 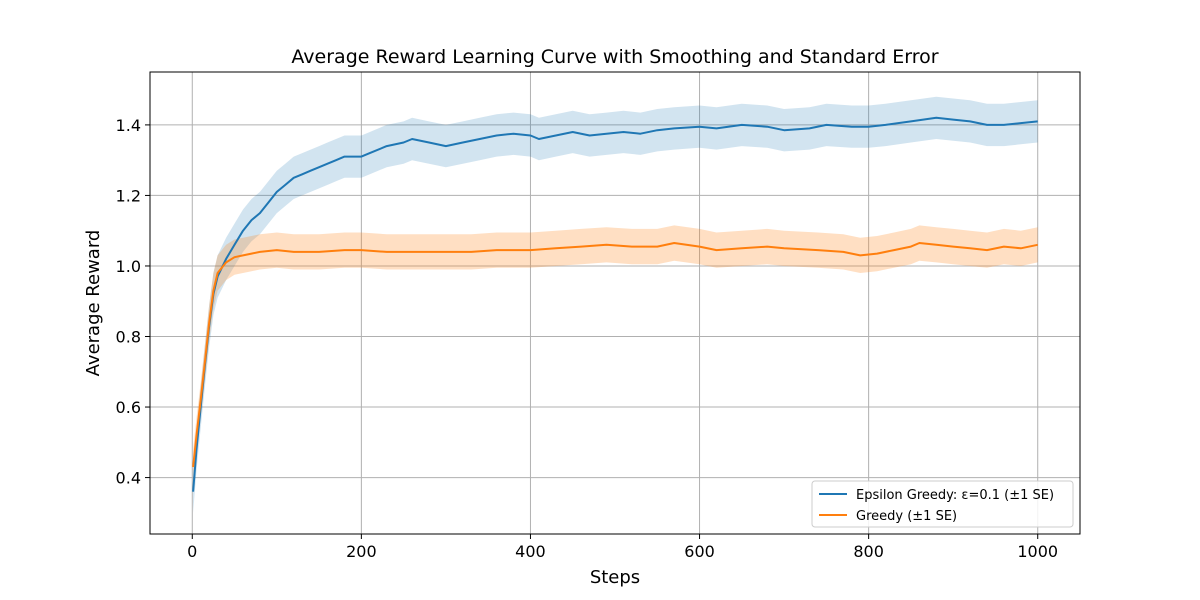 I want to click on x-tick-label: 800, so click(x=868, y=551).